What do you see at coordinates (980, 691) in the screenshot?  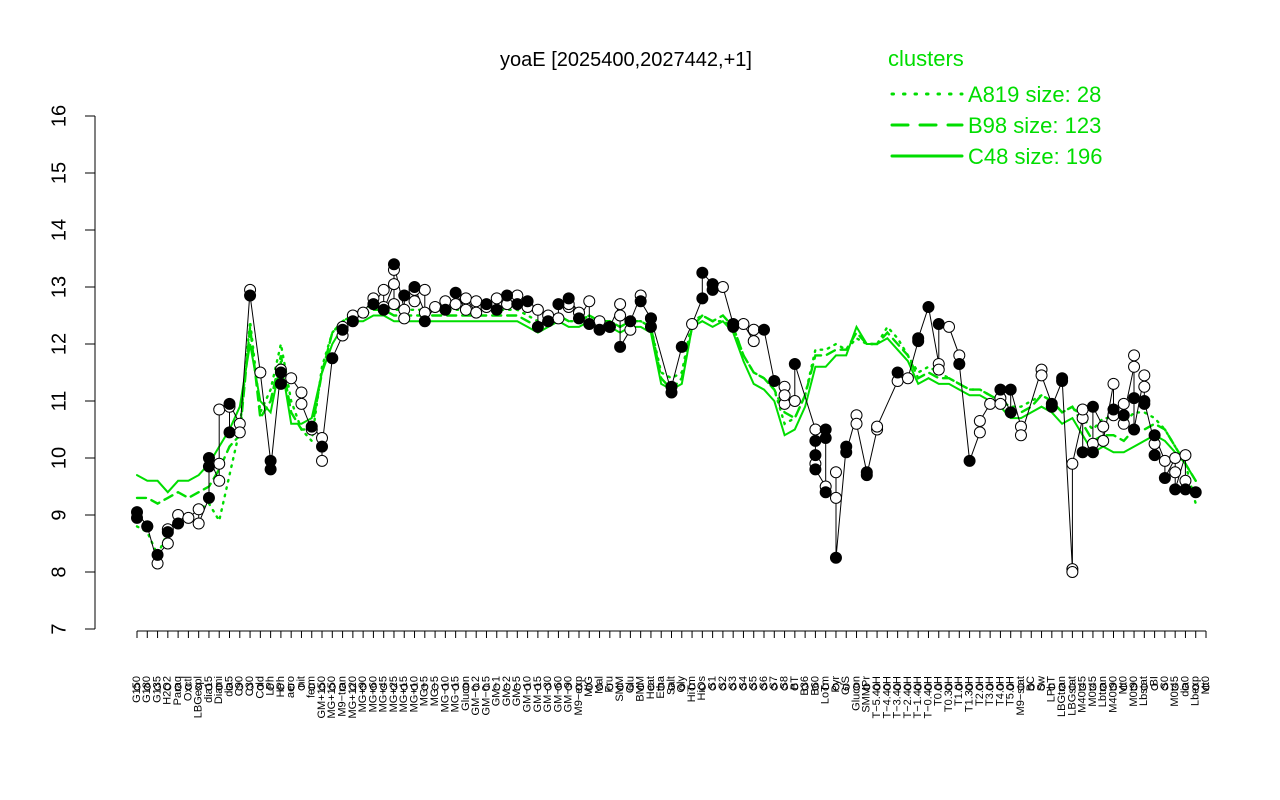 I see `x-tick-label: T2.0H` at bounding box center [980, 691].